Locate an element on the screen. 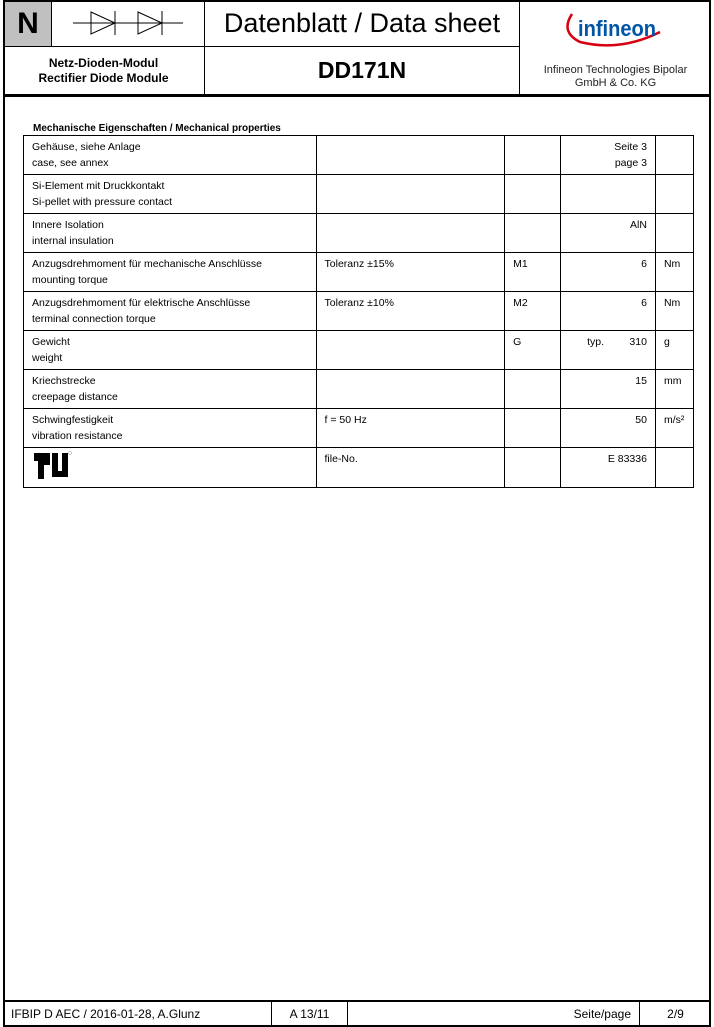 The image size is (714, 1027). parameter-de: Innere Isolation is located at coordinates (68, 225).